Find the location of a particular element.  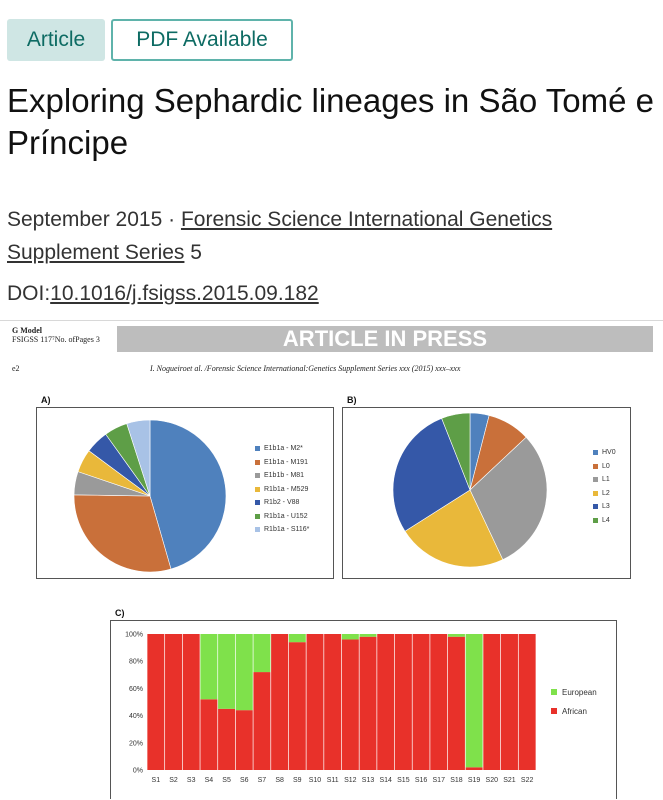

gmodel-line2: FSIGSS 117⁷No. ofPages 3 is located at coordinates (56, 339).